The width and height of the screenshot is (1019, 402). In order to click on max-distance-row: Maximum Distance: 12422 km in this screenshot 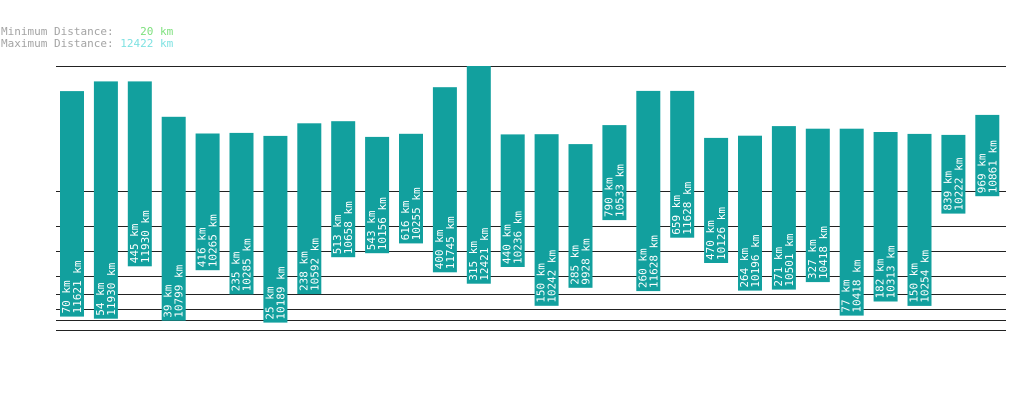, I will do `click(87, 44)`.